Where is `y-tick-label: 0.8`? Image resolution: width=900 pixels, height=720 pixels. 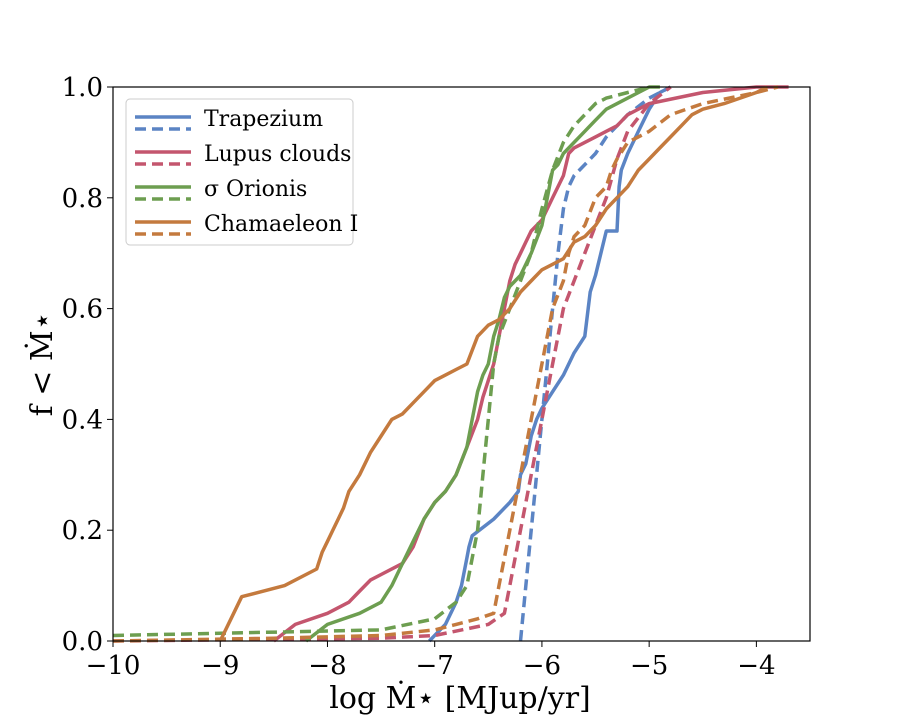
y-tick-label: 0.8 is located at coordinates (82, 199).